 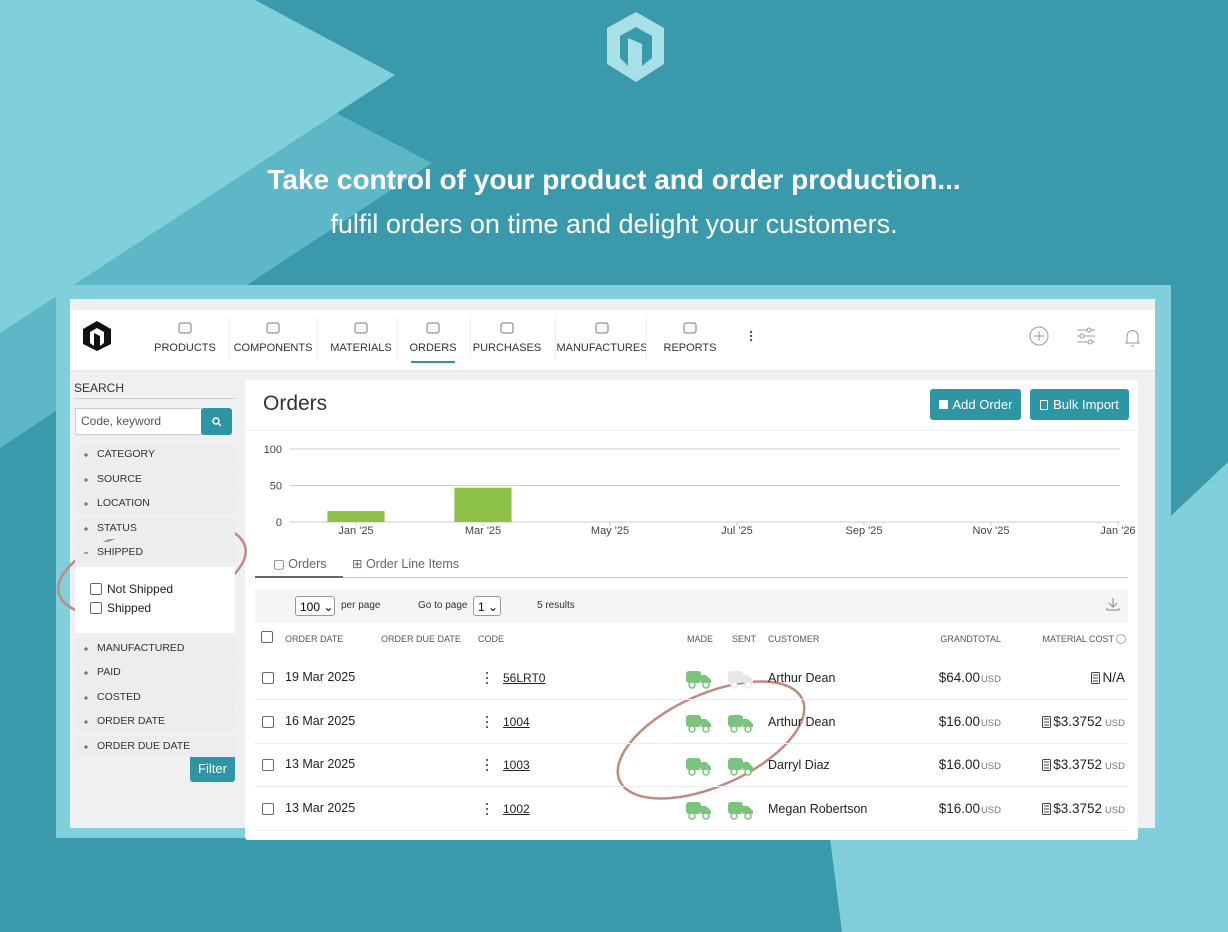 What do you see at coordinates (216, 421) in the screenshot?
I see `search-button` at bounding box center [216, 421].